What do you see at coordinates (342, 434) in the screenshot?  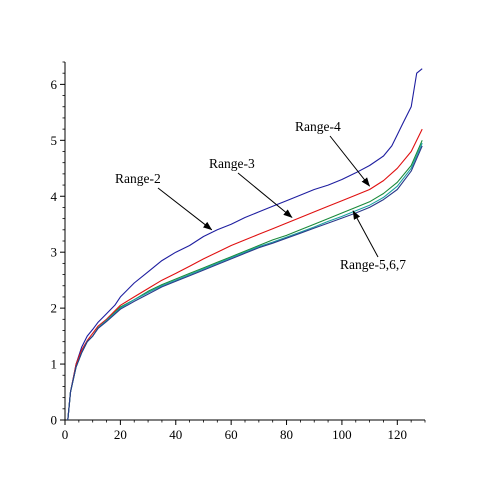 I see `x-tick-label: 100` at bounding box center [342, 434].